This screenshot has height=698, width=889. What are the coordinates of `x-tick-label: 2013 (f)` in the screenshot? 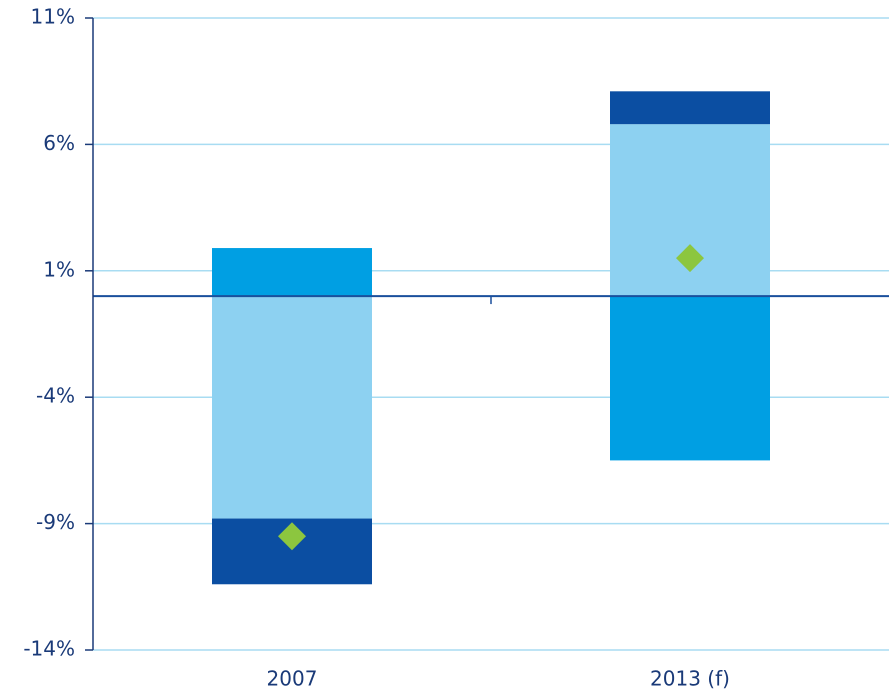 It's located at (690, 679).